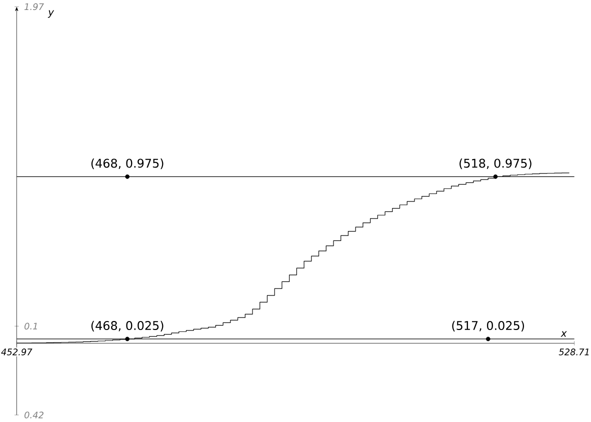  I want to click on x-axis-title: x, so click(563, 334).